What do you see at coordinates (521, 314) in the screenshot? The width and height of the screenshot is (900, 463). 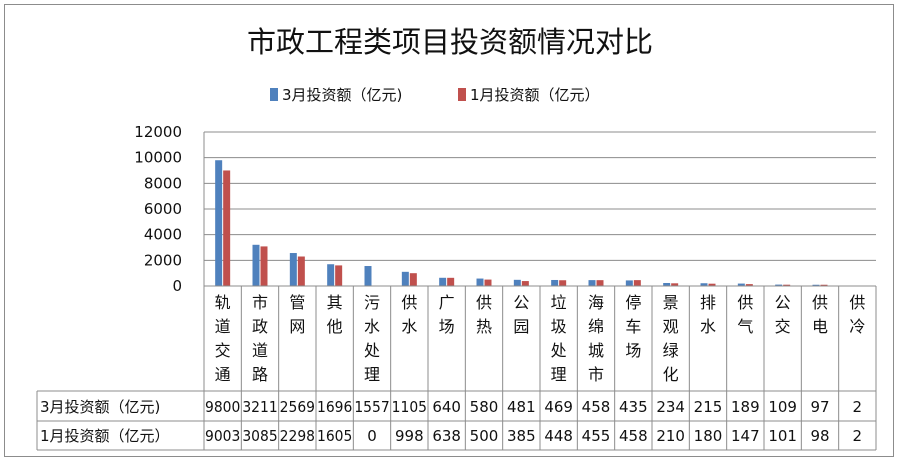 I see `category-label: 公园` at bounding box center [521, 314].